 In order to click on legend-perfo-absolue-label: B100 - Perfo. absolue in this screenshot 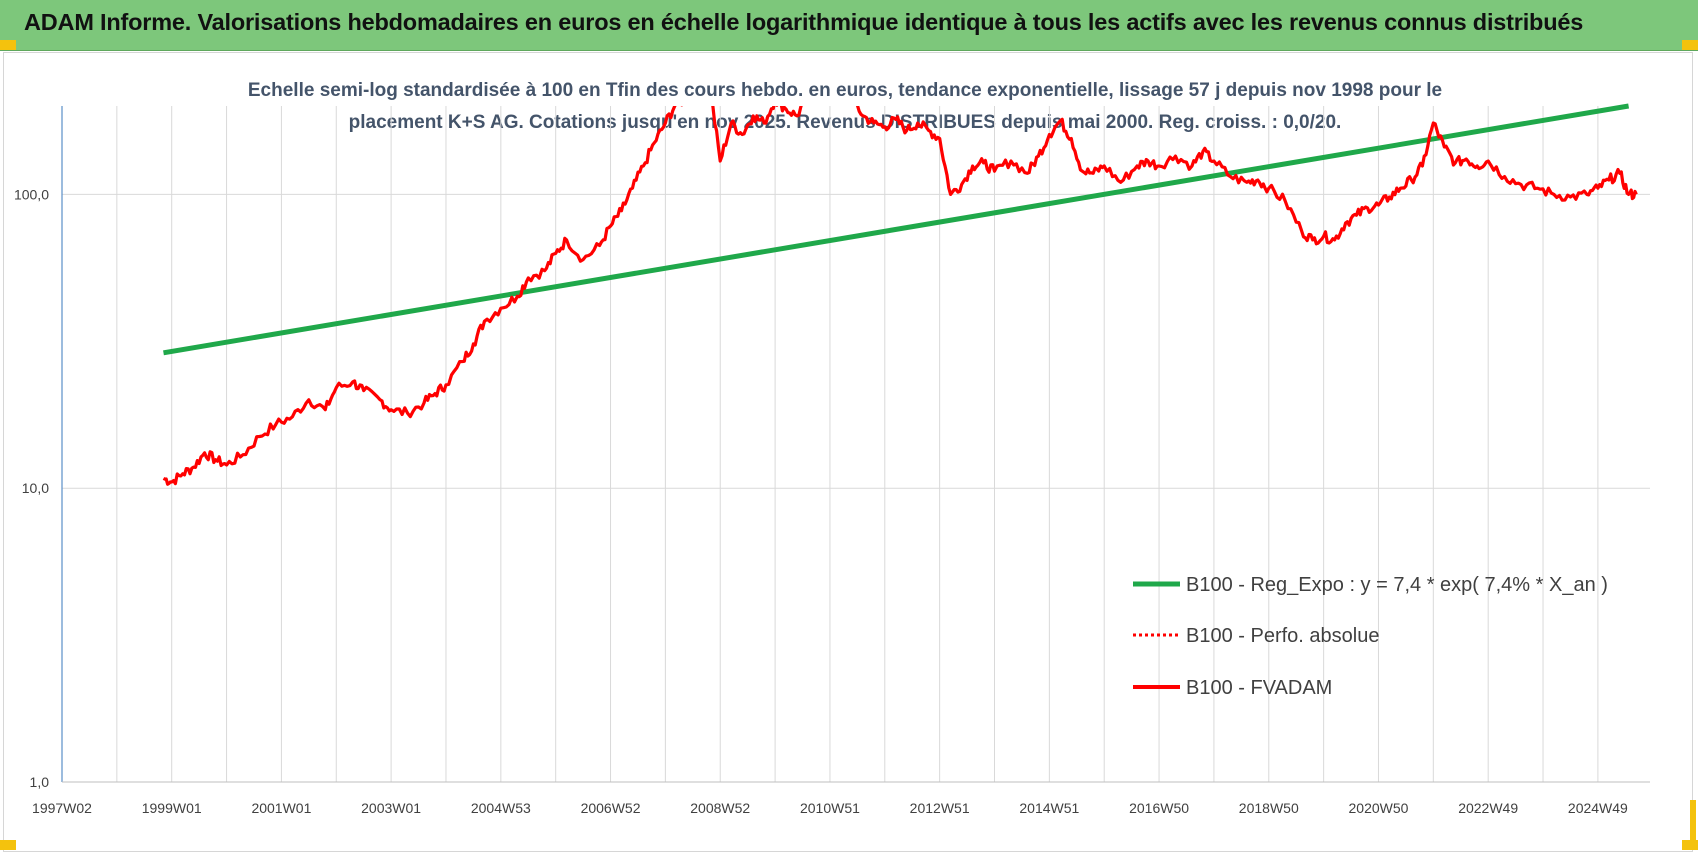, I will do `click(1282, 636)`.